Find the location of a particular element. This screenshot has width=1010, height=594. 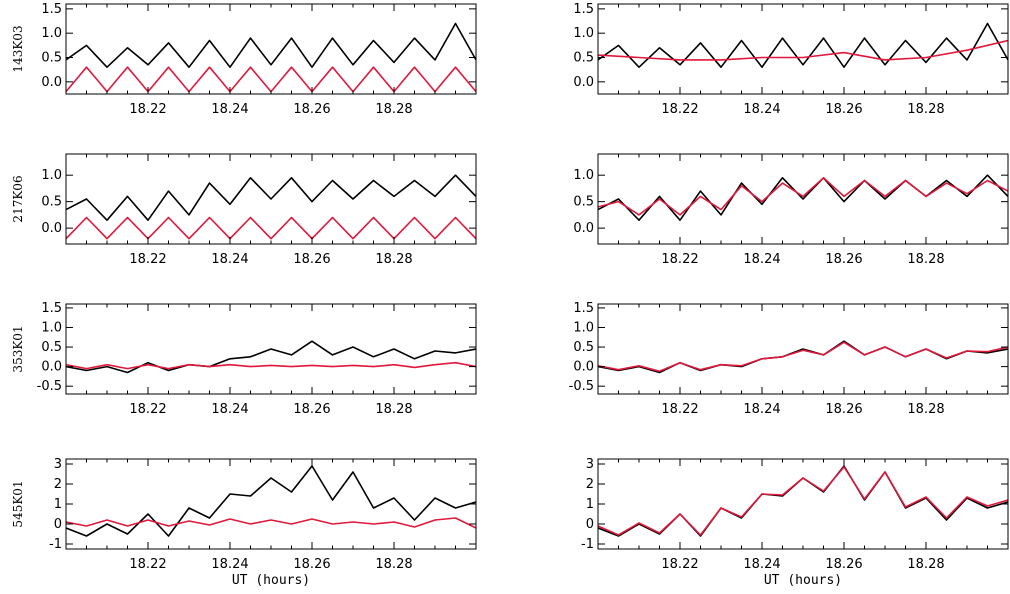

y-axis-label: 143K03 is located at coordinates (18, 48).